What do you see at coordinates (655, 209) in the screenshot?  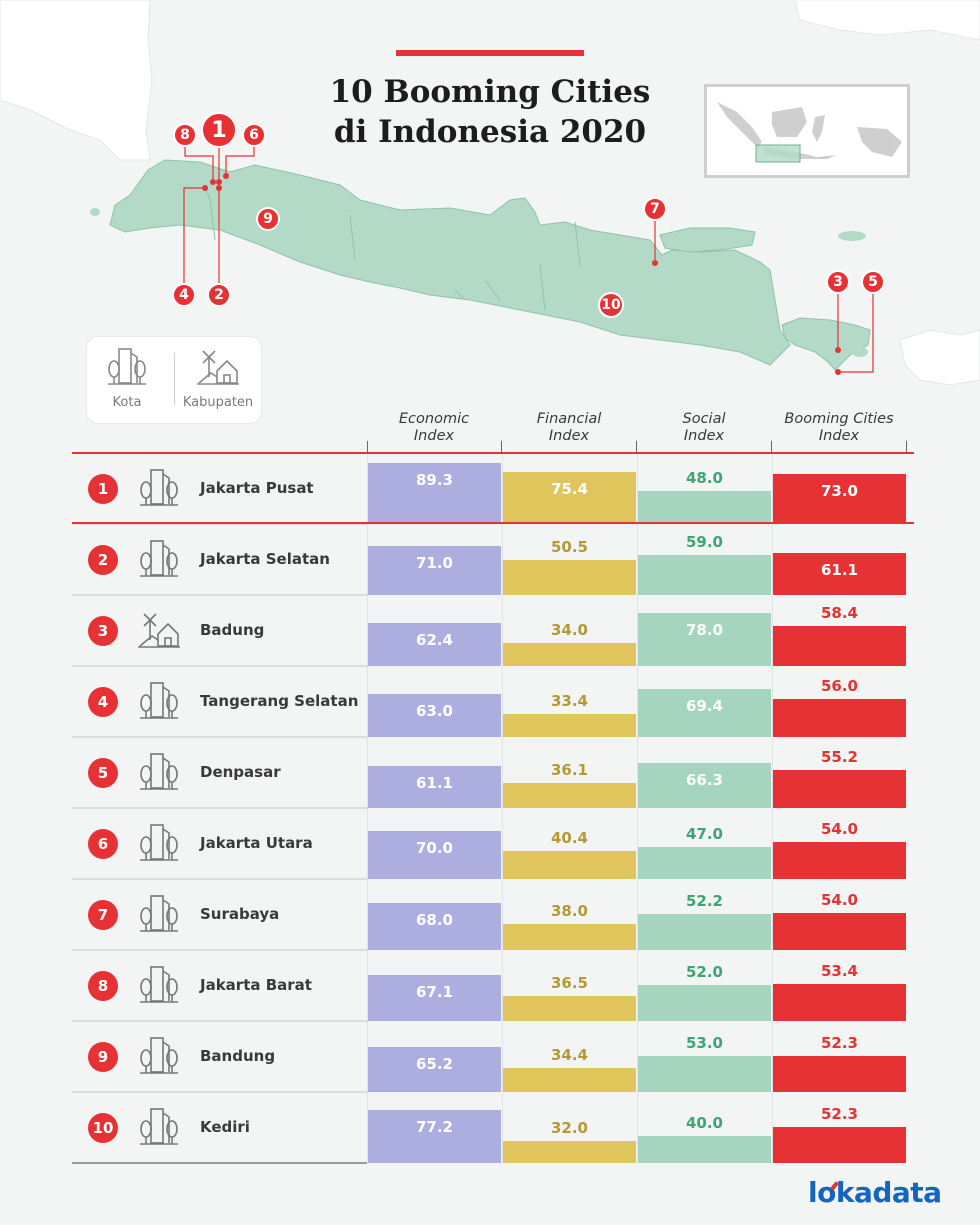 I see `map-pin-7: 7` at bounding box center [655, 209].